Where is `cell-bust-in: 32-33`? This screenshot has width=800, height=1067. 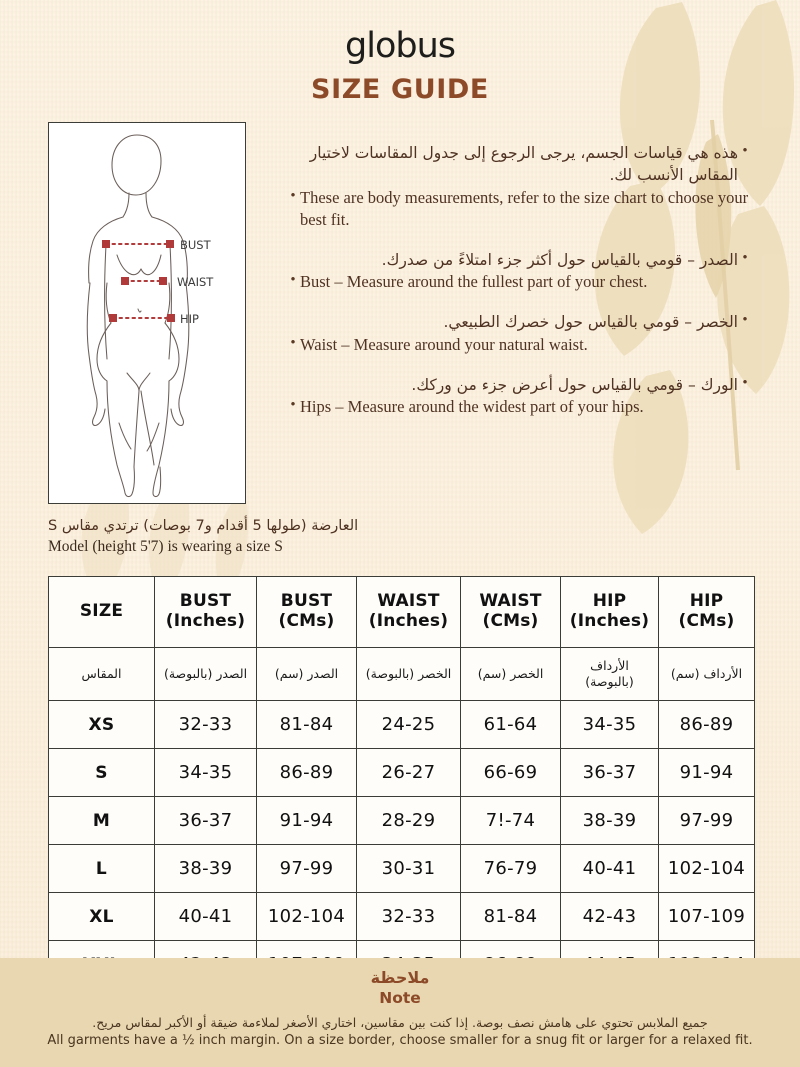
cell-bust-in: 32-33 is located at coordinates (205, 724).